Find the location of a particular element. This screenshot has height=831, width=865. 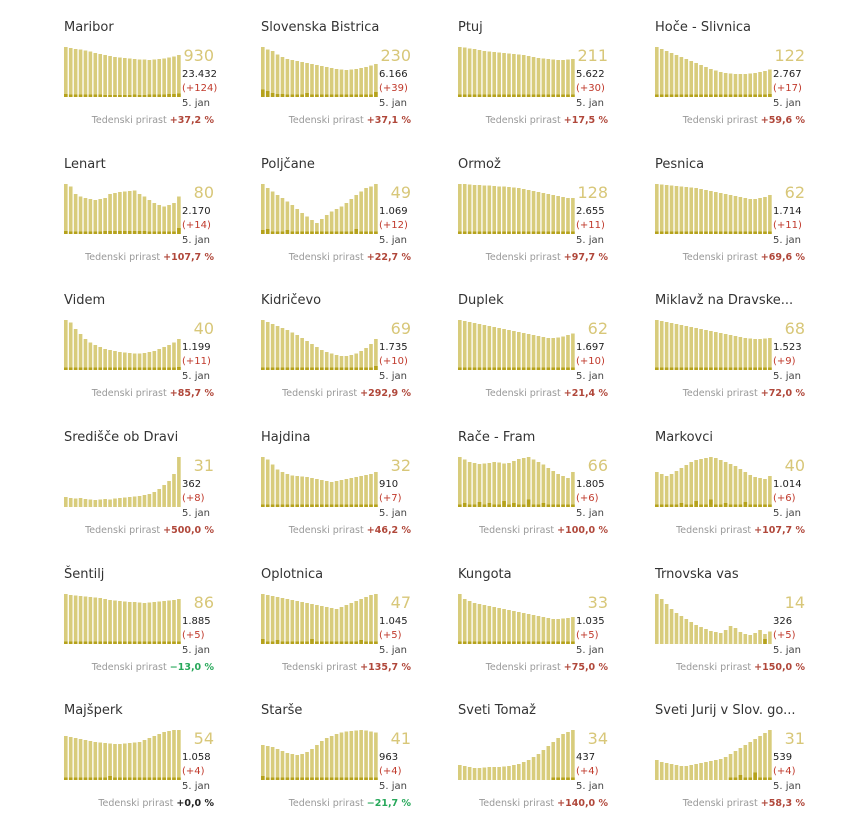

municipality-name: Majšperk is located at coordinates (93, 710).